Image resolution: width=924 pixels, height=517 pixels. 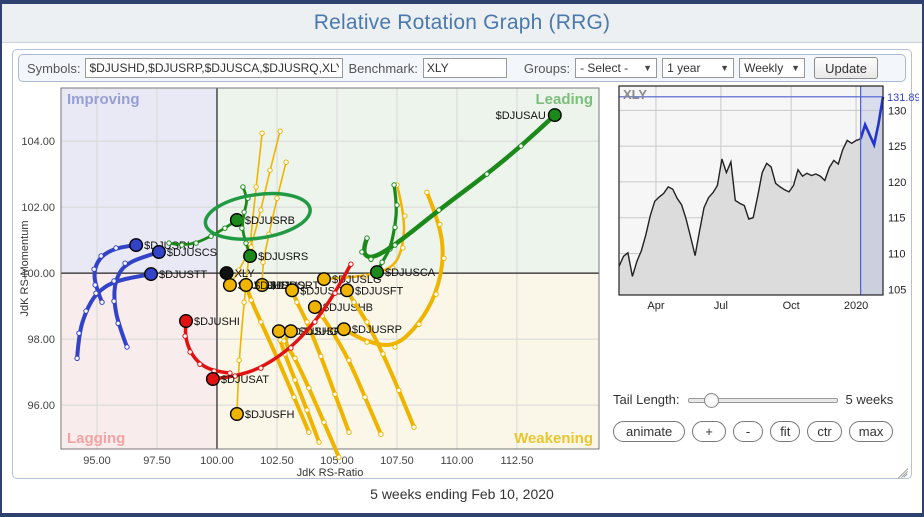 I want to click on trail-XLY: XLY, so click(x=237, y=273).